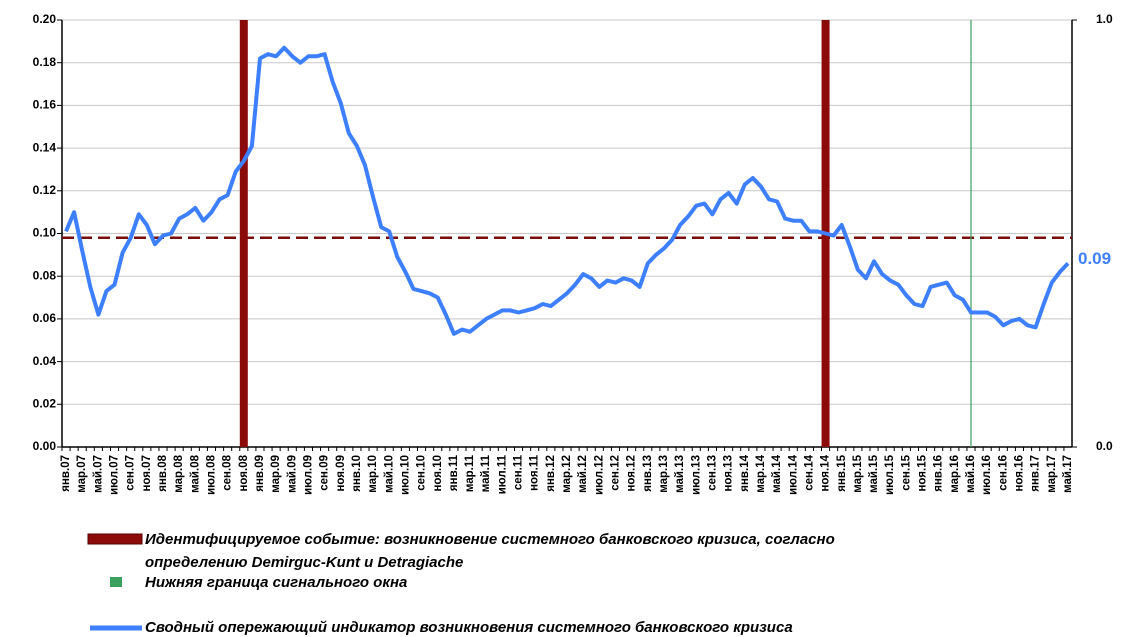 The image size is (1126, 637). Describe the element at coordinates (712, 473) in the screenshot. I see `x-tick-label: сен.13` at that location.